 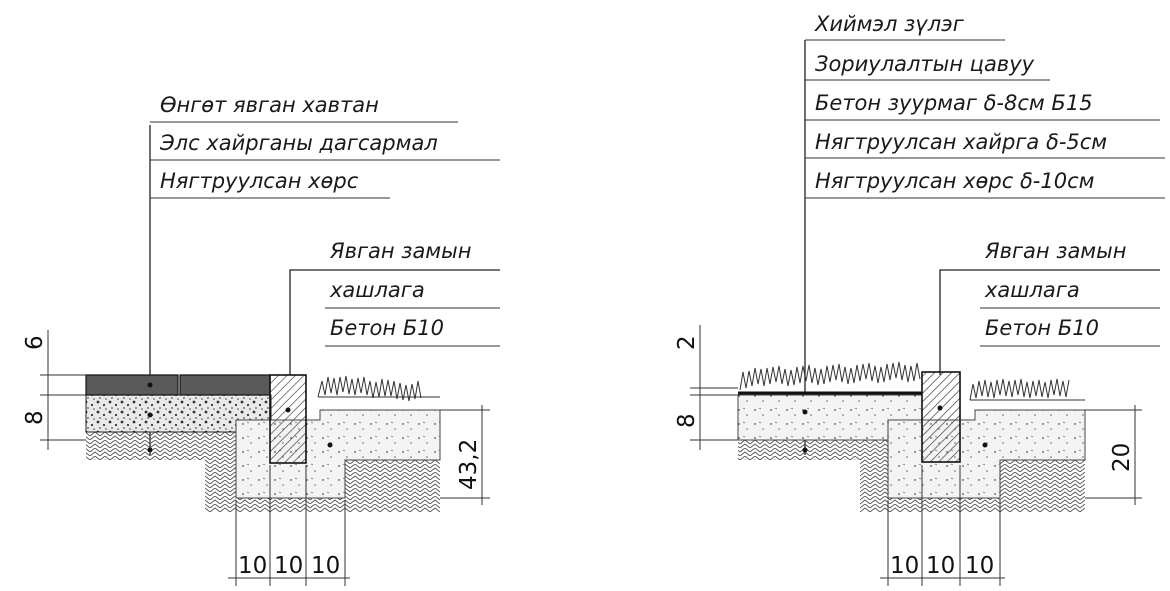 I want to click on right-grass, so click(x=1019, y=389).